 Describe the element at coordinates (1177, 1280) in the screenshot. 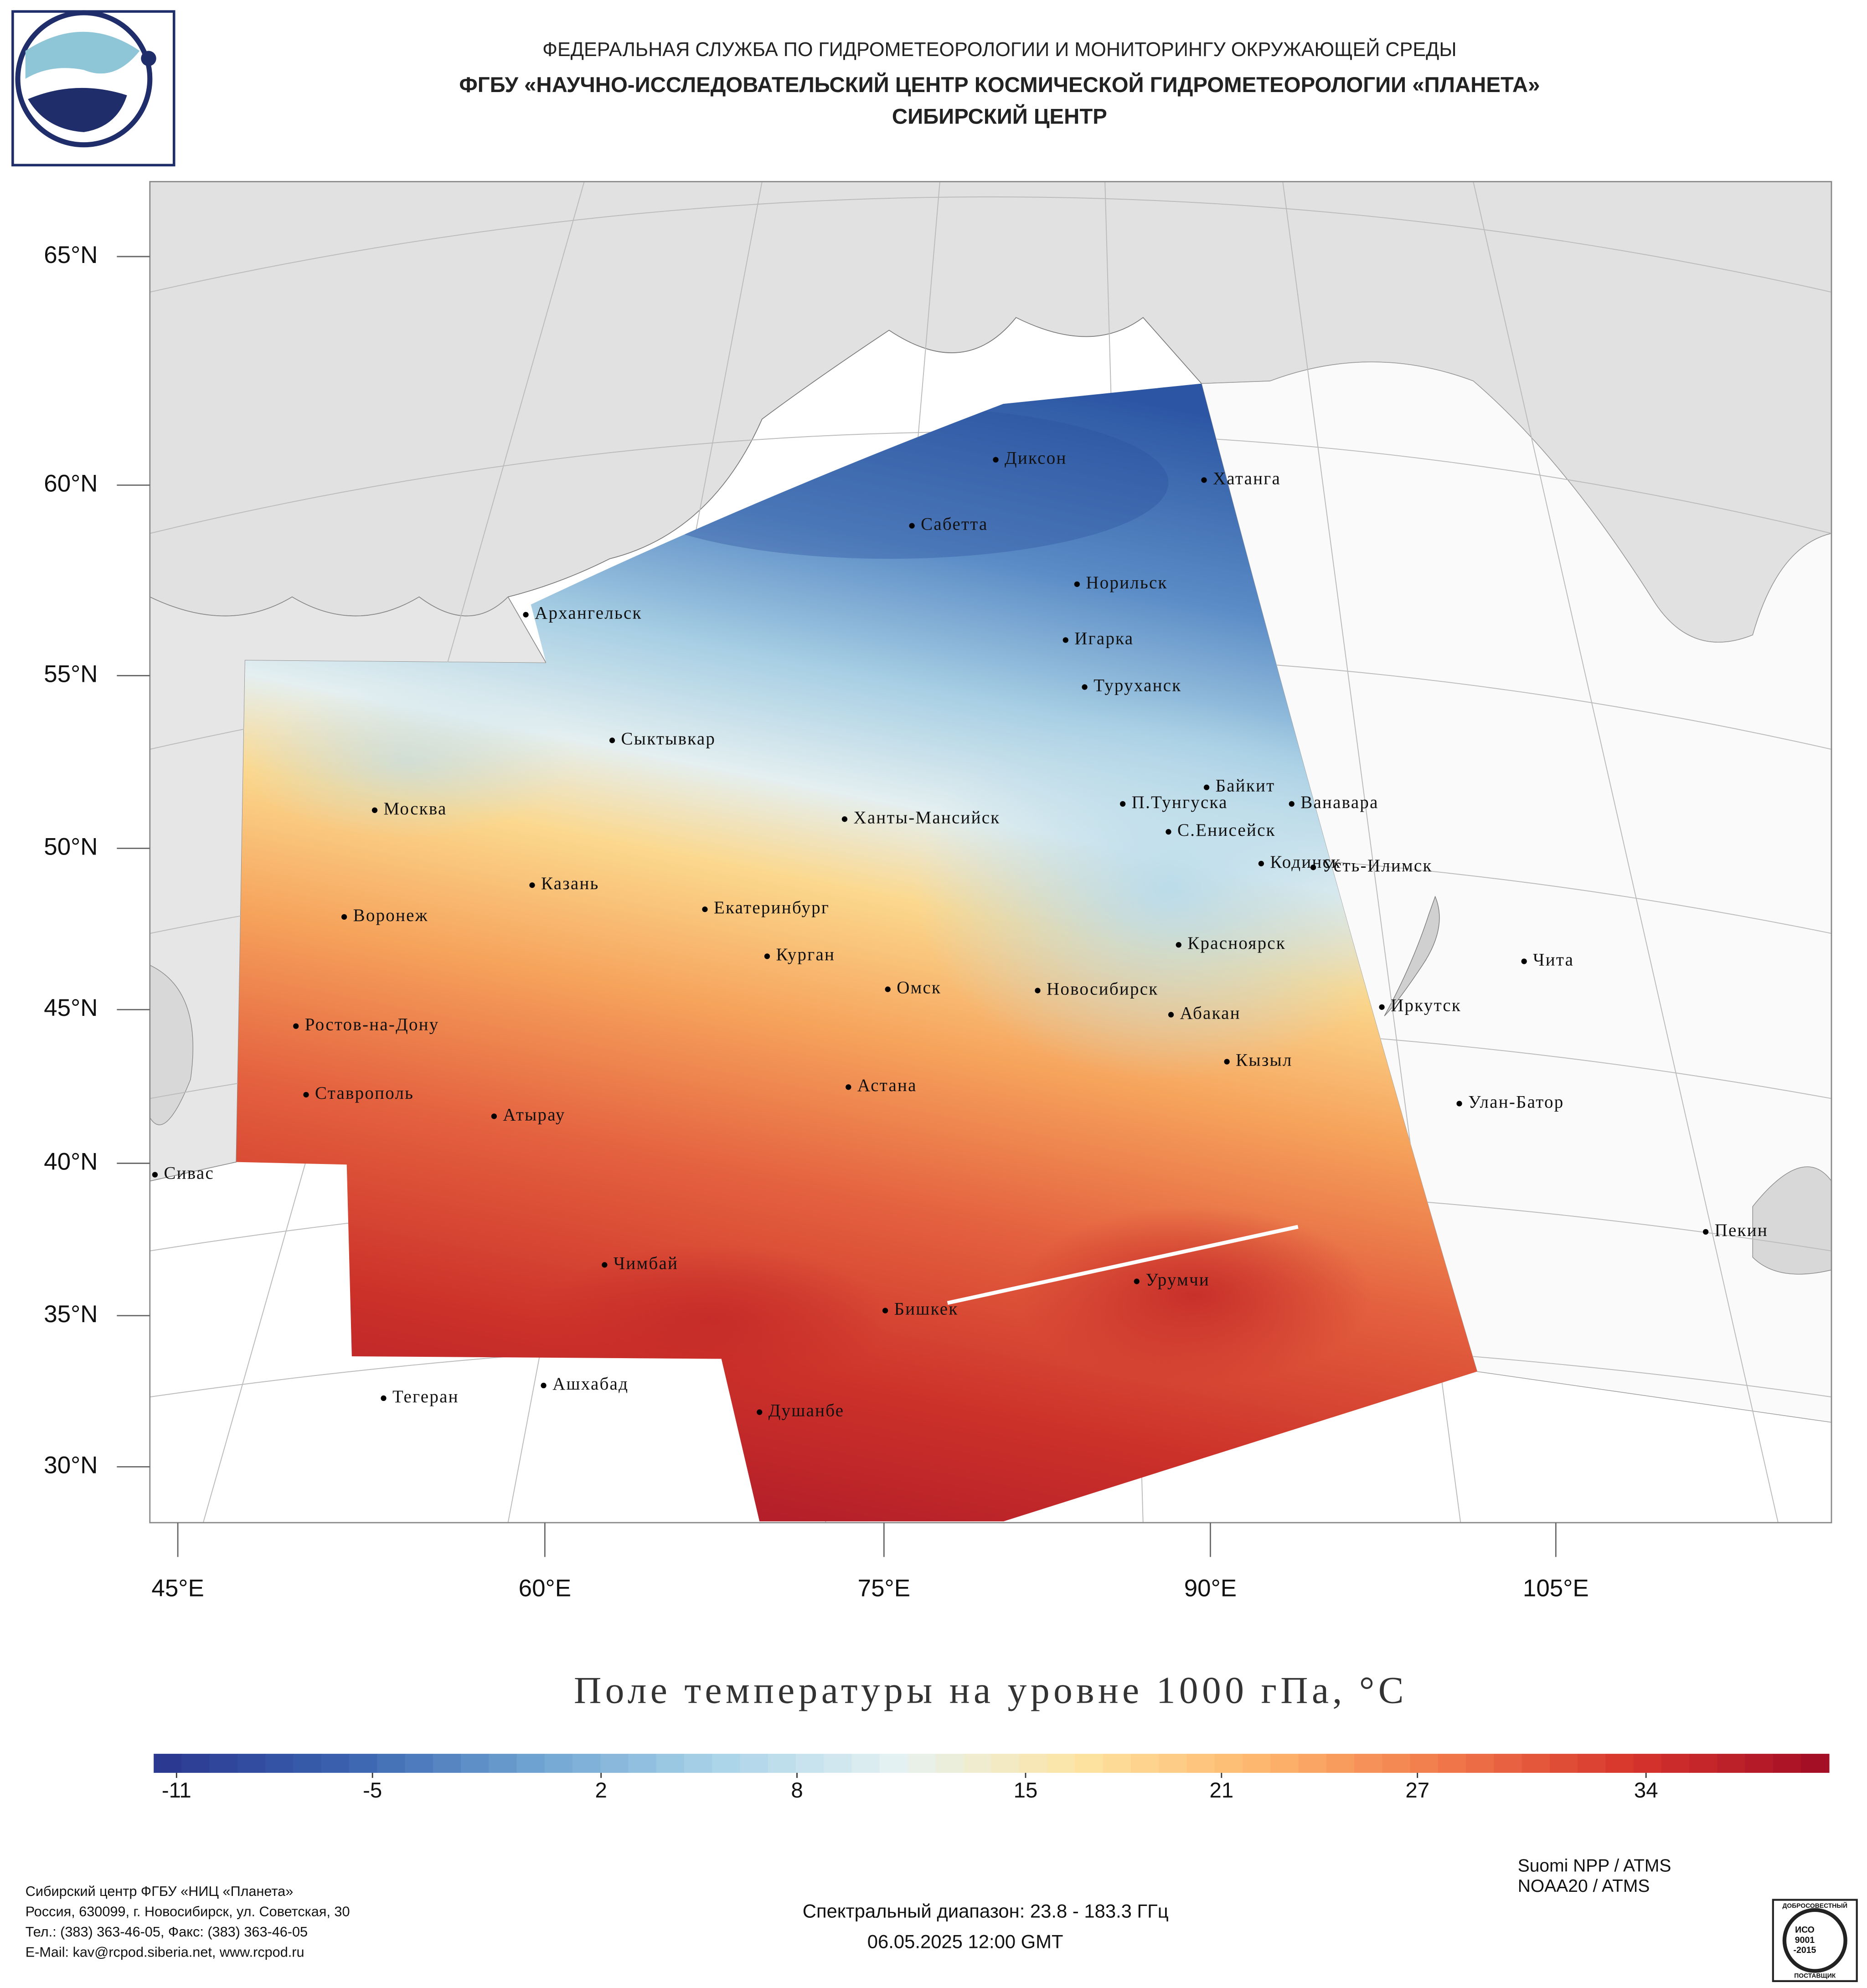

I see `city-label: Урумчи` at that location.